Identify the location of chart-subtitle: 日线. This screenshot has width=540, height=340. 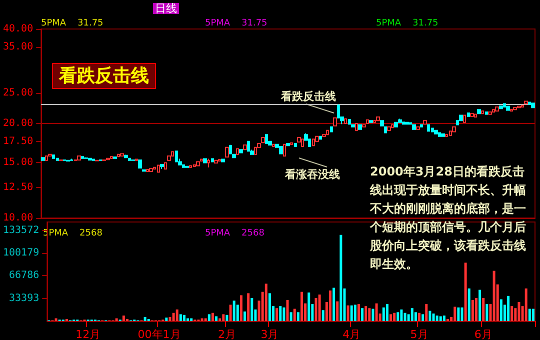
(166, 8).